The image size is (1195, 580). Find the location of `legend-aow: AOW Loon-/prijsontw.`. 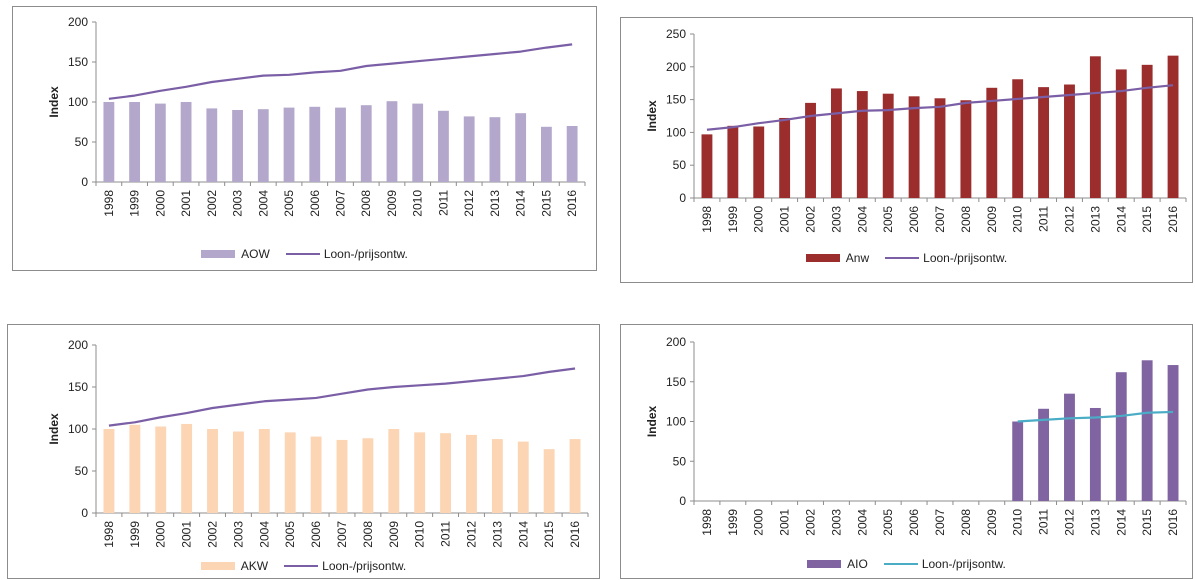

legend-aow: AOW Loon-/prijsontw. is located at coordinates (304, 254).